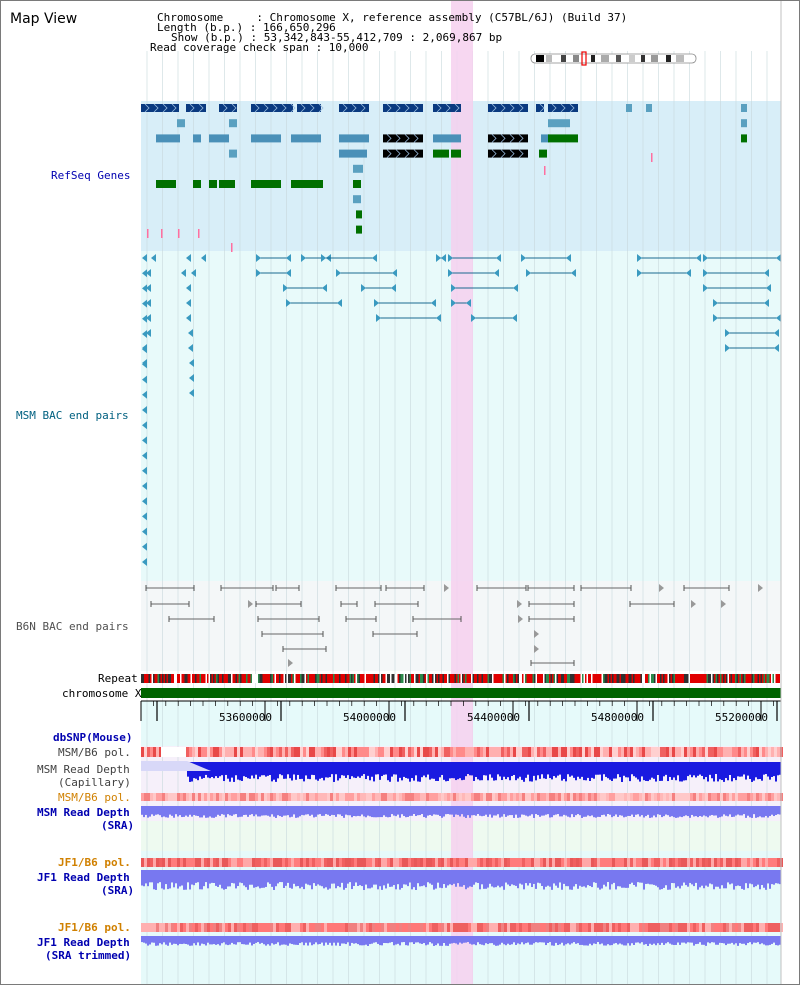 This screenshot has width=800, height=985. Describe the element at coordinates (545, 170) in the screenshot. I see `pink-marker` at that location.